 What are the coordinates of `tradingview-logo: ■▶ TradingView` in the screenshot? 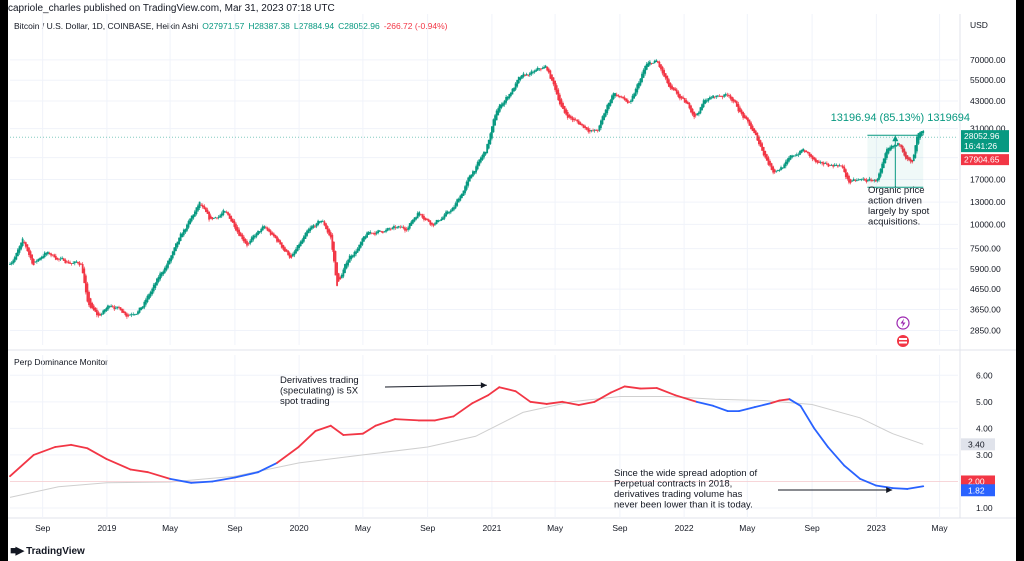 It's located at (47, 550).